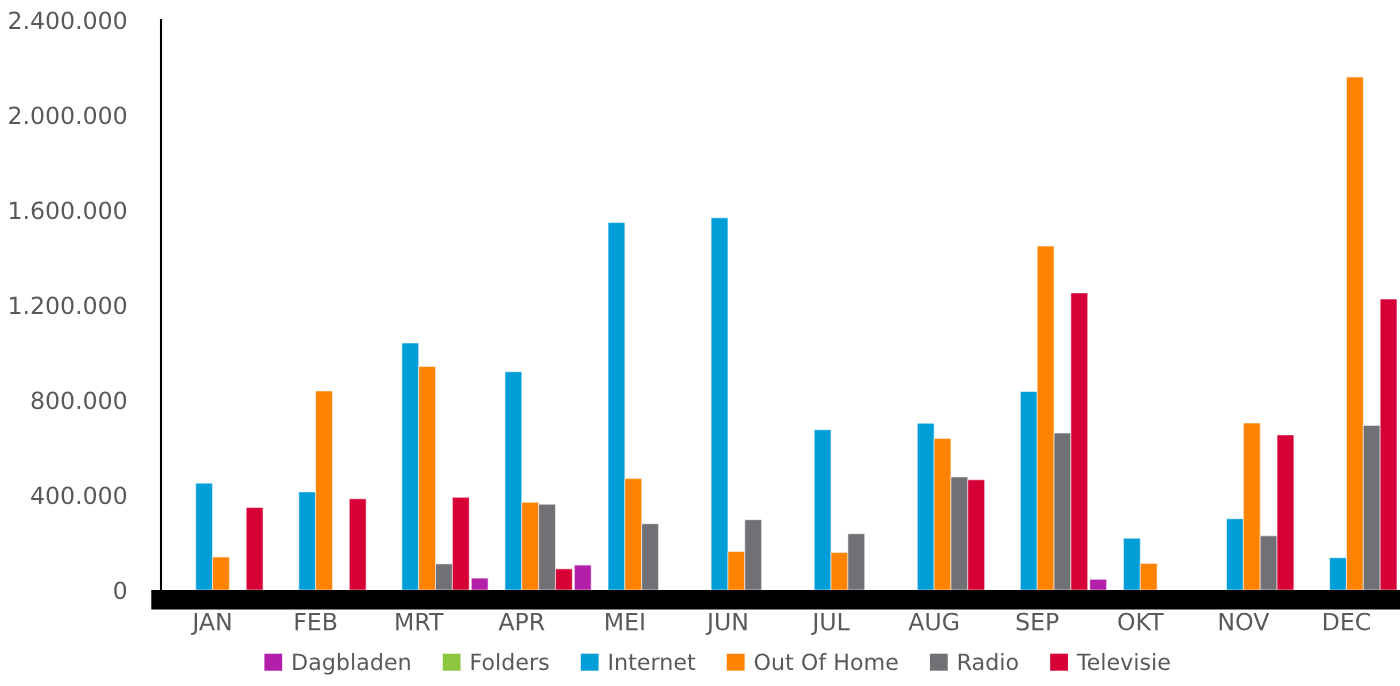 The image size is (1400, 686). I want to click on legend-label: Folders, so click(510, 662).